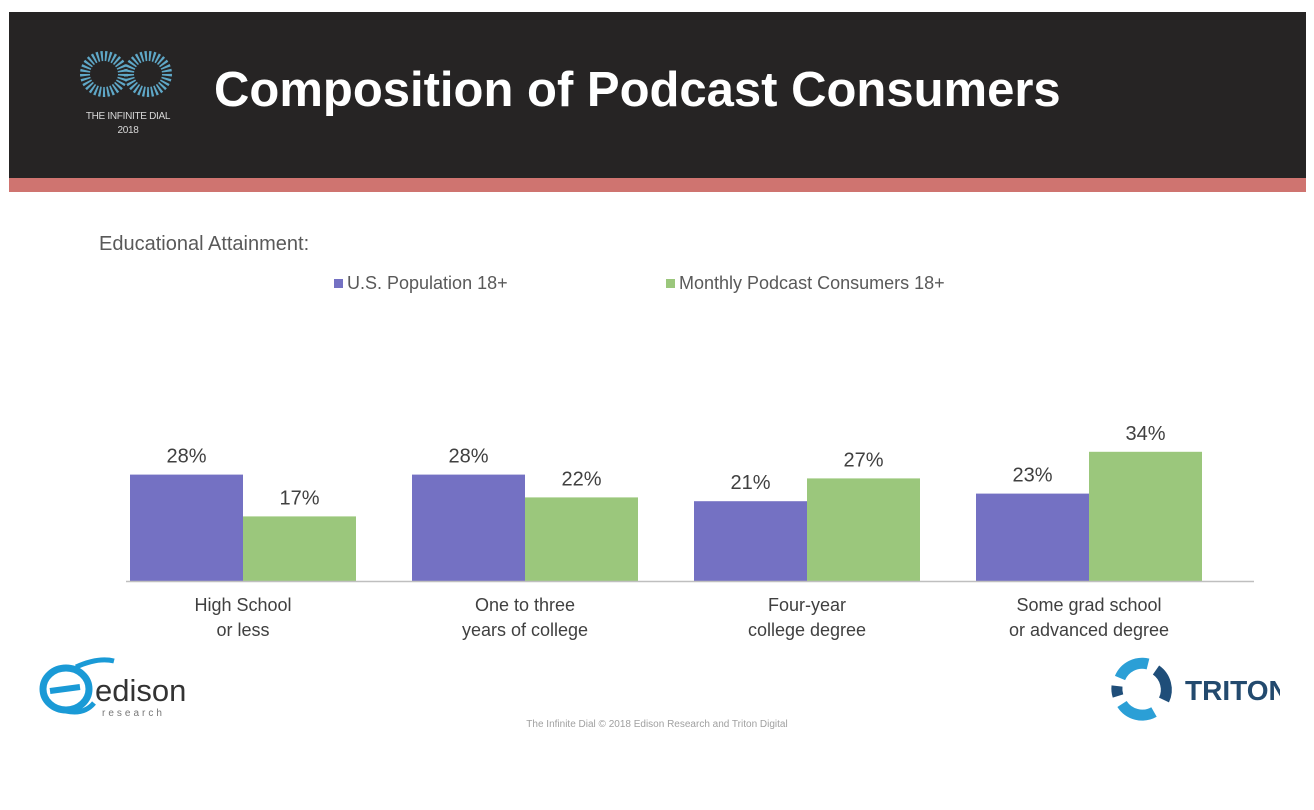 This screenshot has height=810, width=1314. What do you see at coordinates (1089, 630) in the screenshot?
I see `x-tick-label-c3-l1: or advanced degree` at bounding box center [1089, 630].